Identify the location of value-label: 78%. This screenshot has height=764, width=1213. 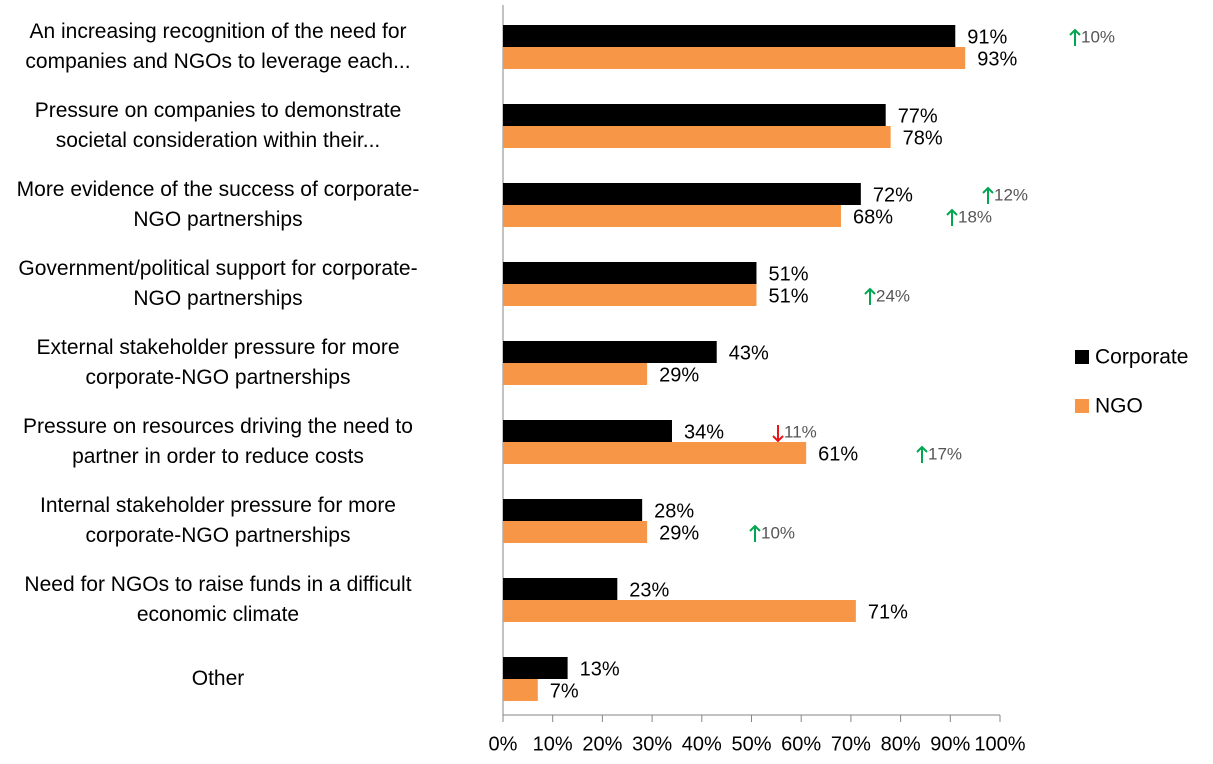
(923, 138).